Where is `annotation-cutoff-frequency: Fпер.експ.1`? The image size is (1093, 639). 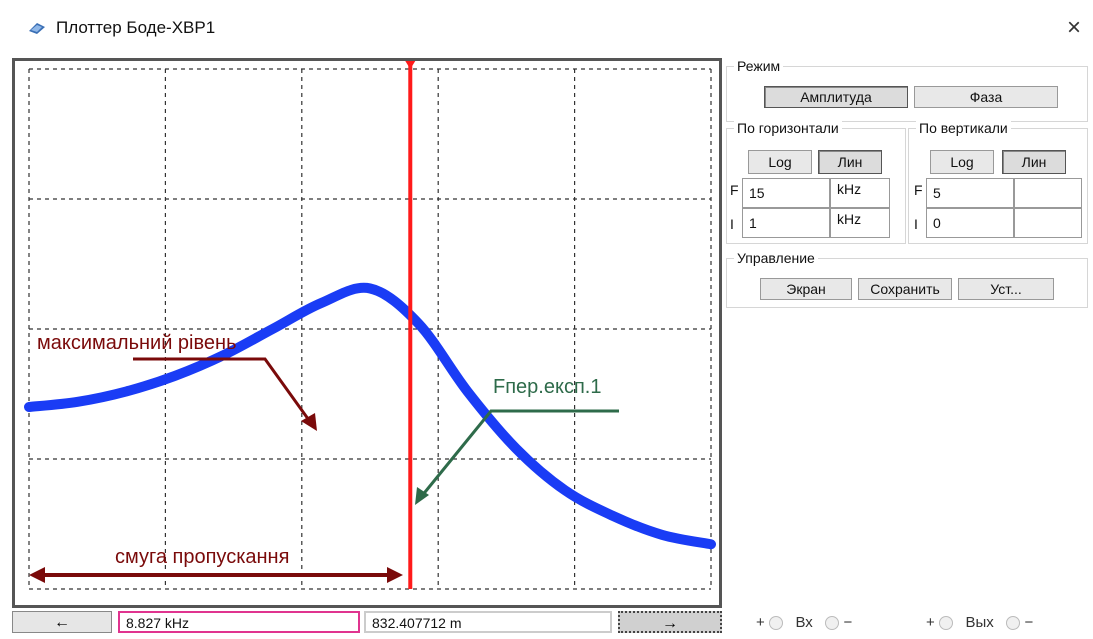
annotation-cutoff-frequency: Fпер.експ.1 is located at coordinates (547, 387).